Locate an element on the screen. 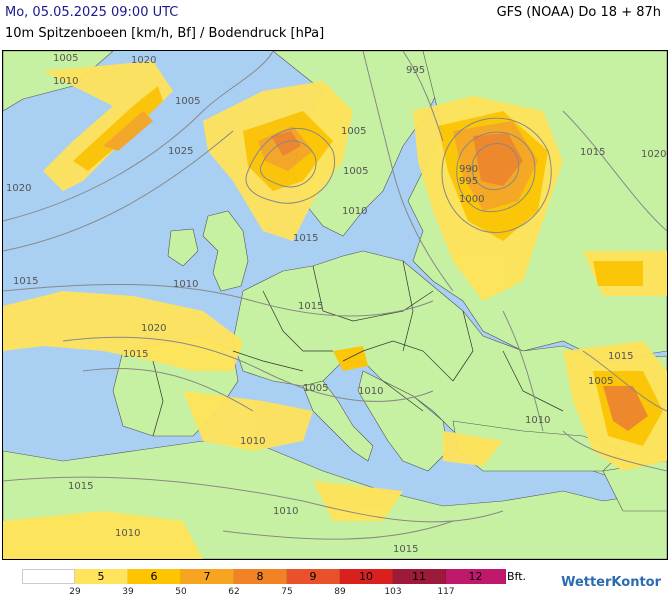  legend-cell: 12 is located at coordinates (476, 576).